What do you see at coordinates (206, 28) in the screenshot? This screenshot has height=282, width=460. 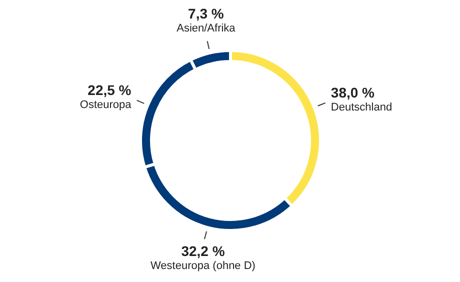 I see `slice-label: Asien/Afrika` at bounding box center [206, 28].